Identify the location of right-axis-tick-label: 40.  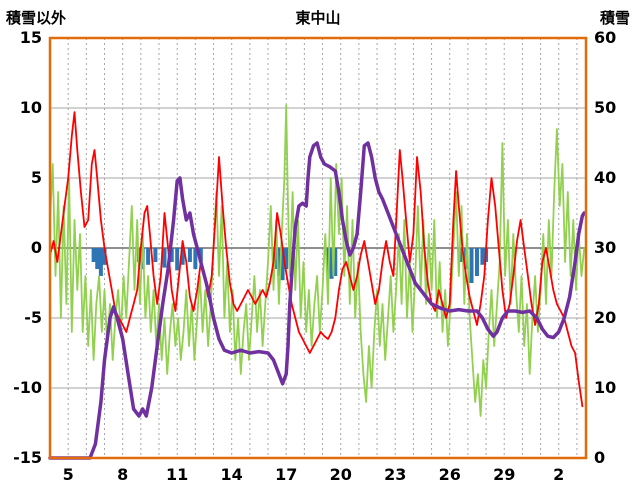
(605, 177).